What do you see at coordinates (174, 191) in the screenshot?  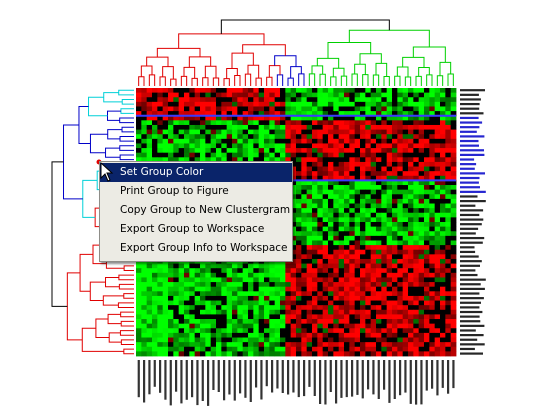 I see `menu-item-print-group-to-figure: Print Group to Figure` at bounding box center [174, 191].